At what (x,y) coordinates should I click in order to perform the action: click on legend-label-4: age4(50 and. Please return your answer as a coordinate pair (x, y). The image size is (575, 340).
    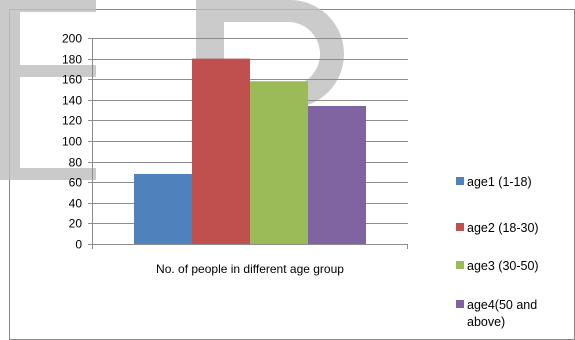
    Looking at the image, I should click on (502, 305).